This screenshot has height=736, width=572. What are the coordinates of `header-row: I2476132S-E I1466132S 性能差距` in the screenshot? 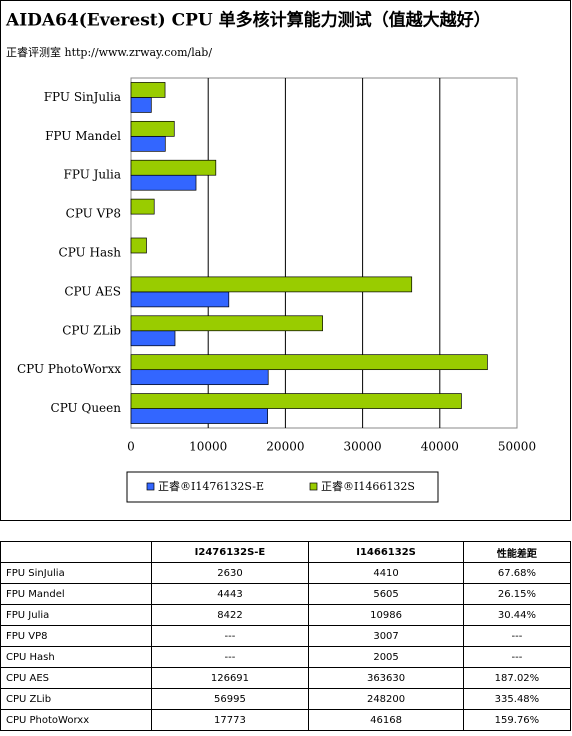 It's located at (286, 552).